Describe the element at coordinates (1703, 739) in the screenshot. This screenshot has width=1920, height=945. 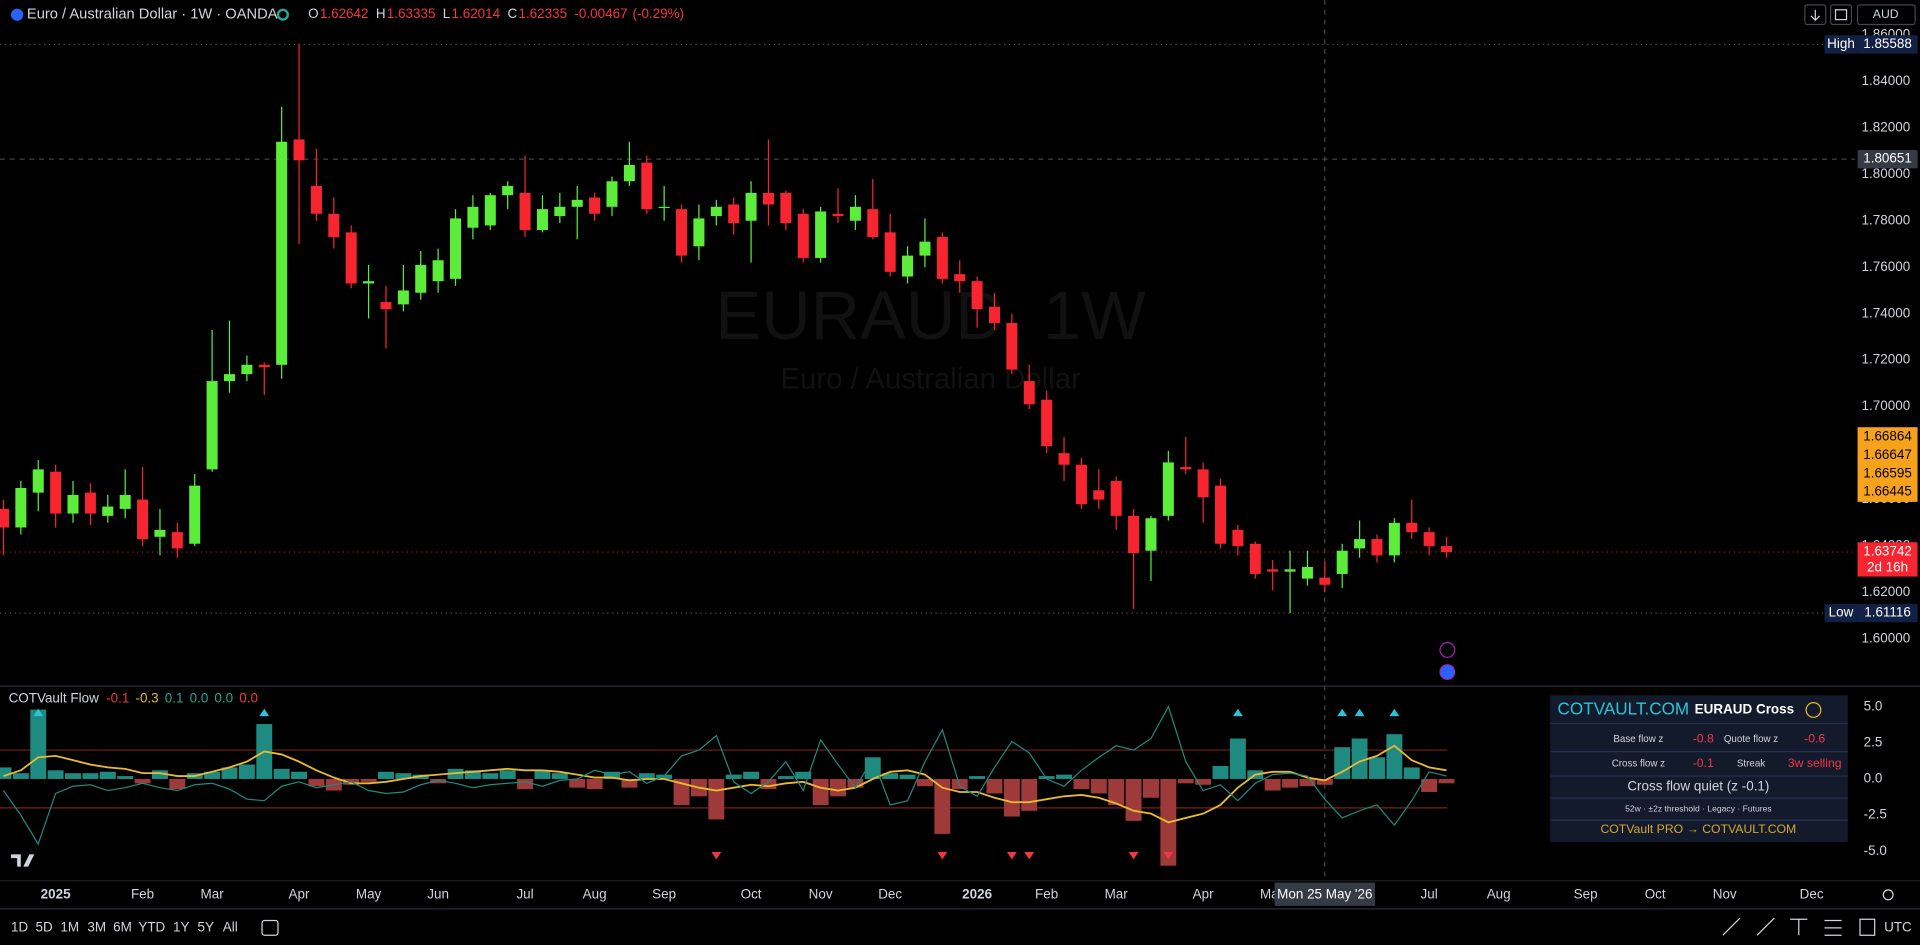
I see `table-value: -0.8` at that location.